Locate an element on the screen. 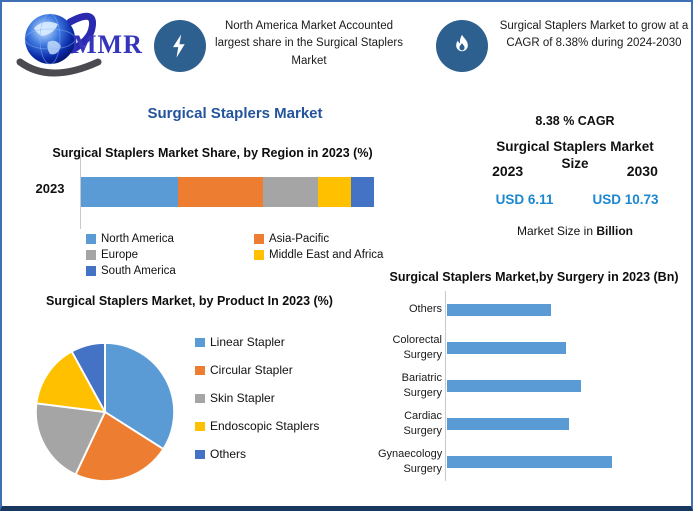 This screenshot has width=693, height=511. surgery-row-bariatric-surgery: Bariatric Surgery is located at coordinates (534, 386).